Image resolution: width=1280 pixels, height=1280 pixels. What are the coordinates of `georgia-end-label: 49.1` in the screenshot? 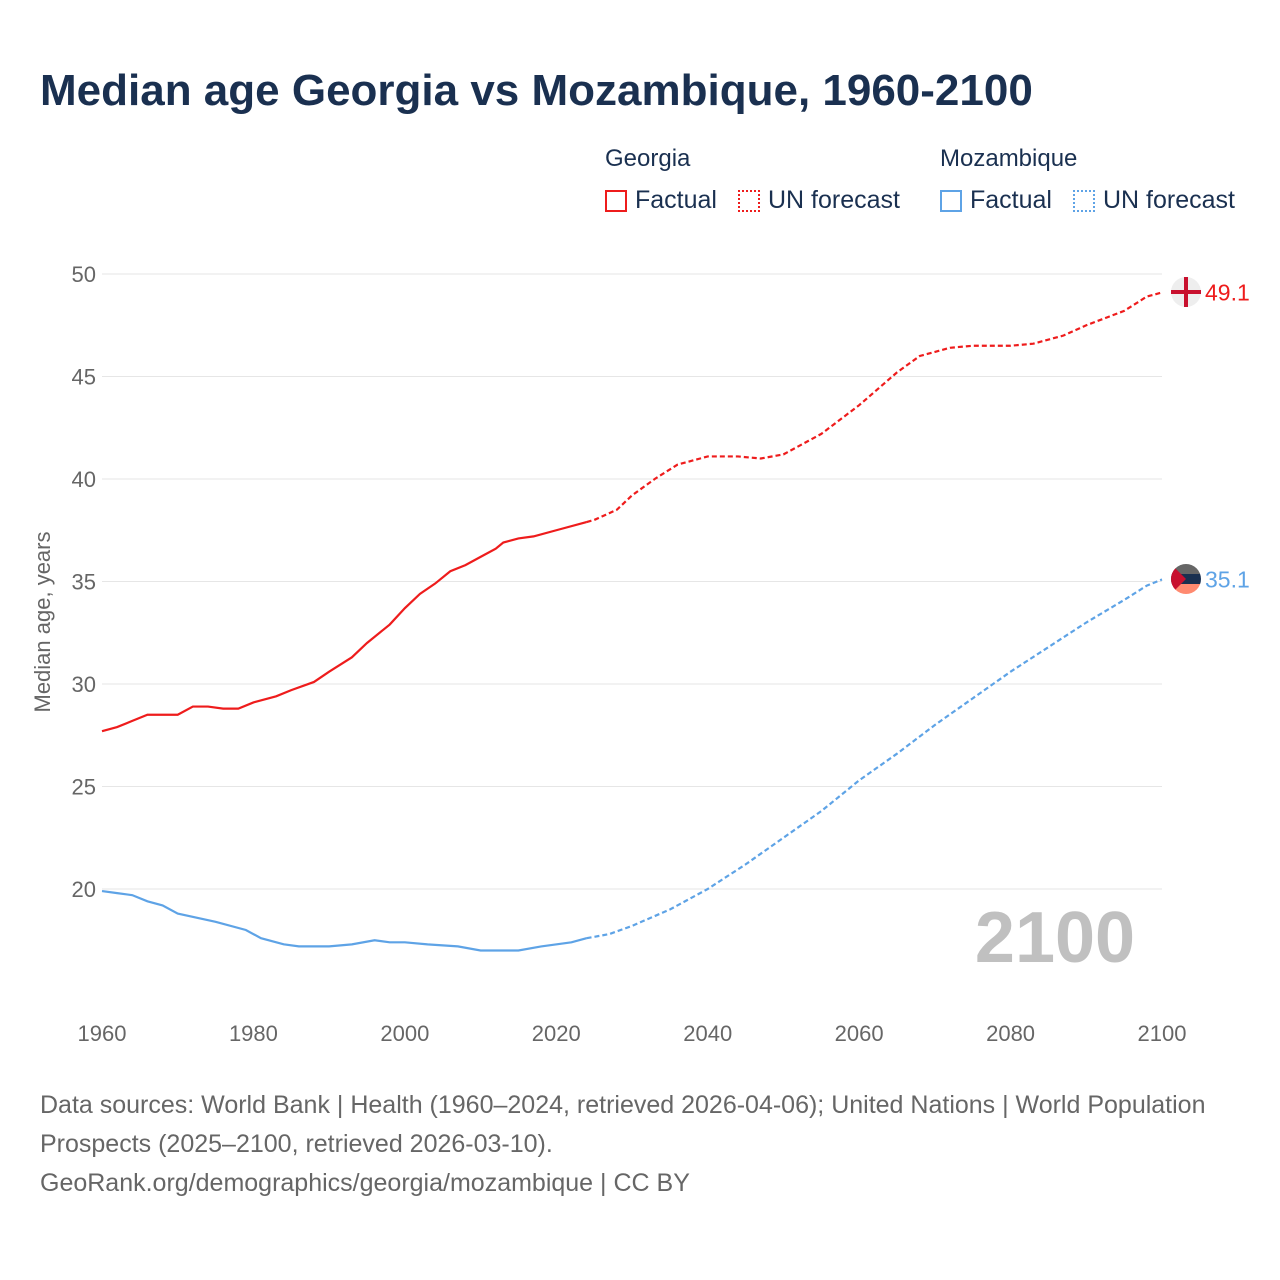 It's located at (1227, 292).